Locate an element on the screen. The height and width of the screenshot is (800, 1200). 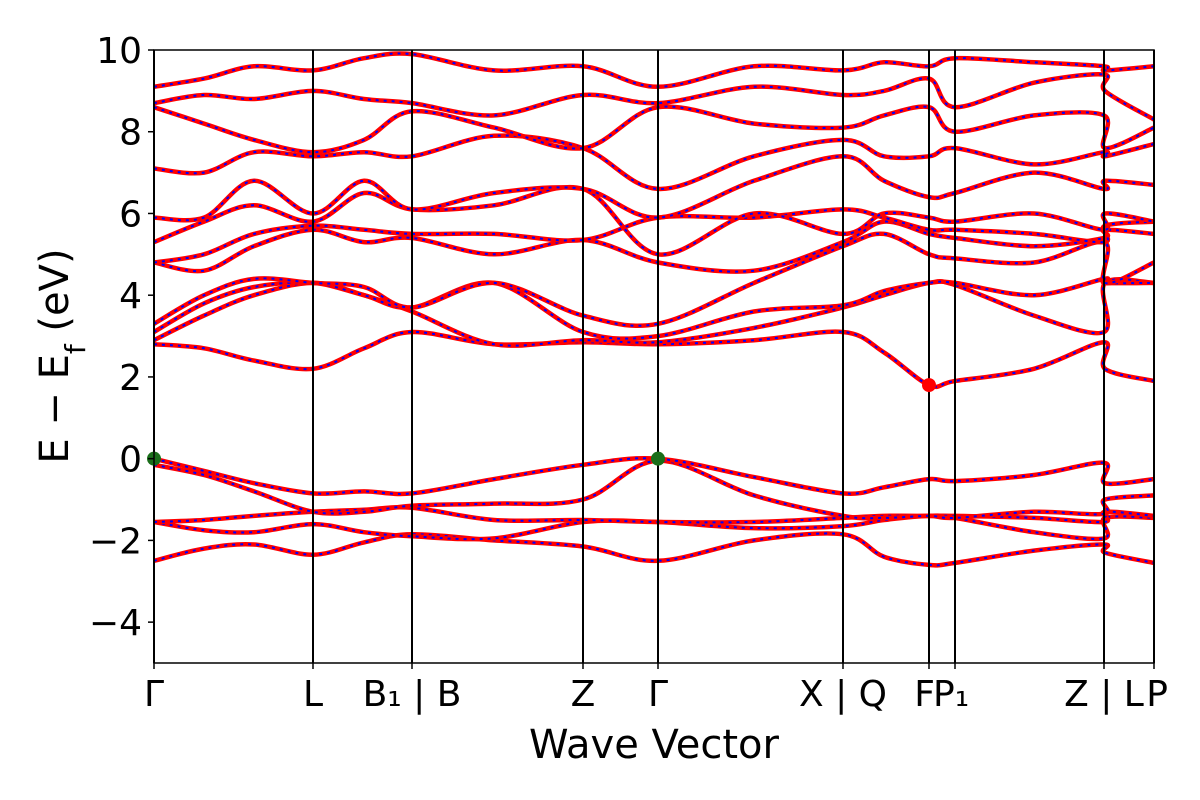
y-axis-title: E − Ef (eV) is located at coordinates (62, 355).